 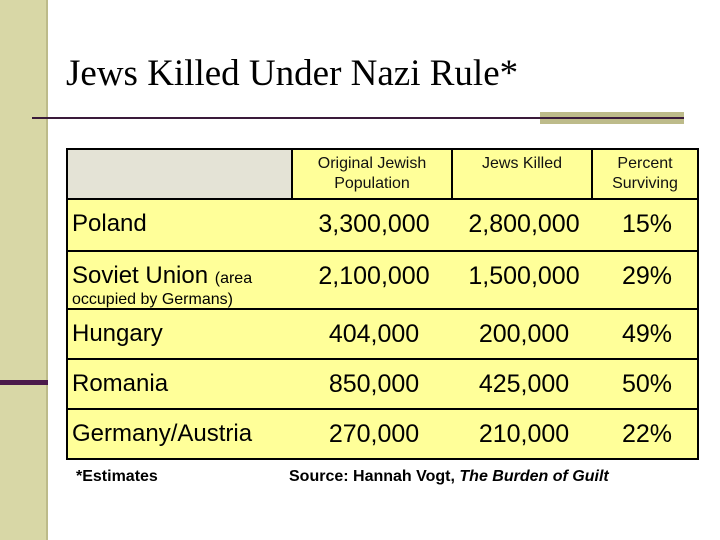 What do you see at coordinates (647, 334) in the screenshot?
I see `surviving-cell: 49%` at bounding box center [647, 334].